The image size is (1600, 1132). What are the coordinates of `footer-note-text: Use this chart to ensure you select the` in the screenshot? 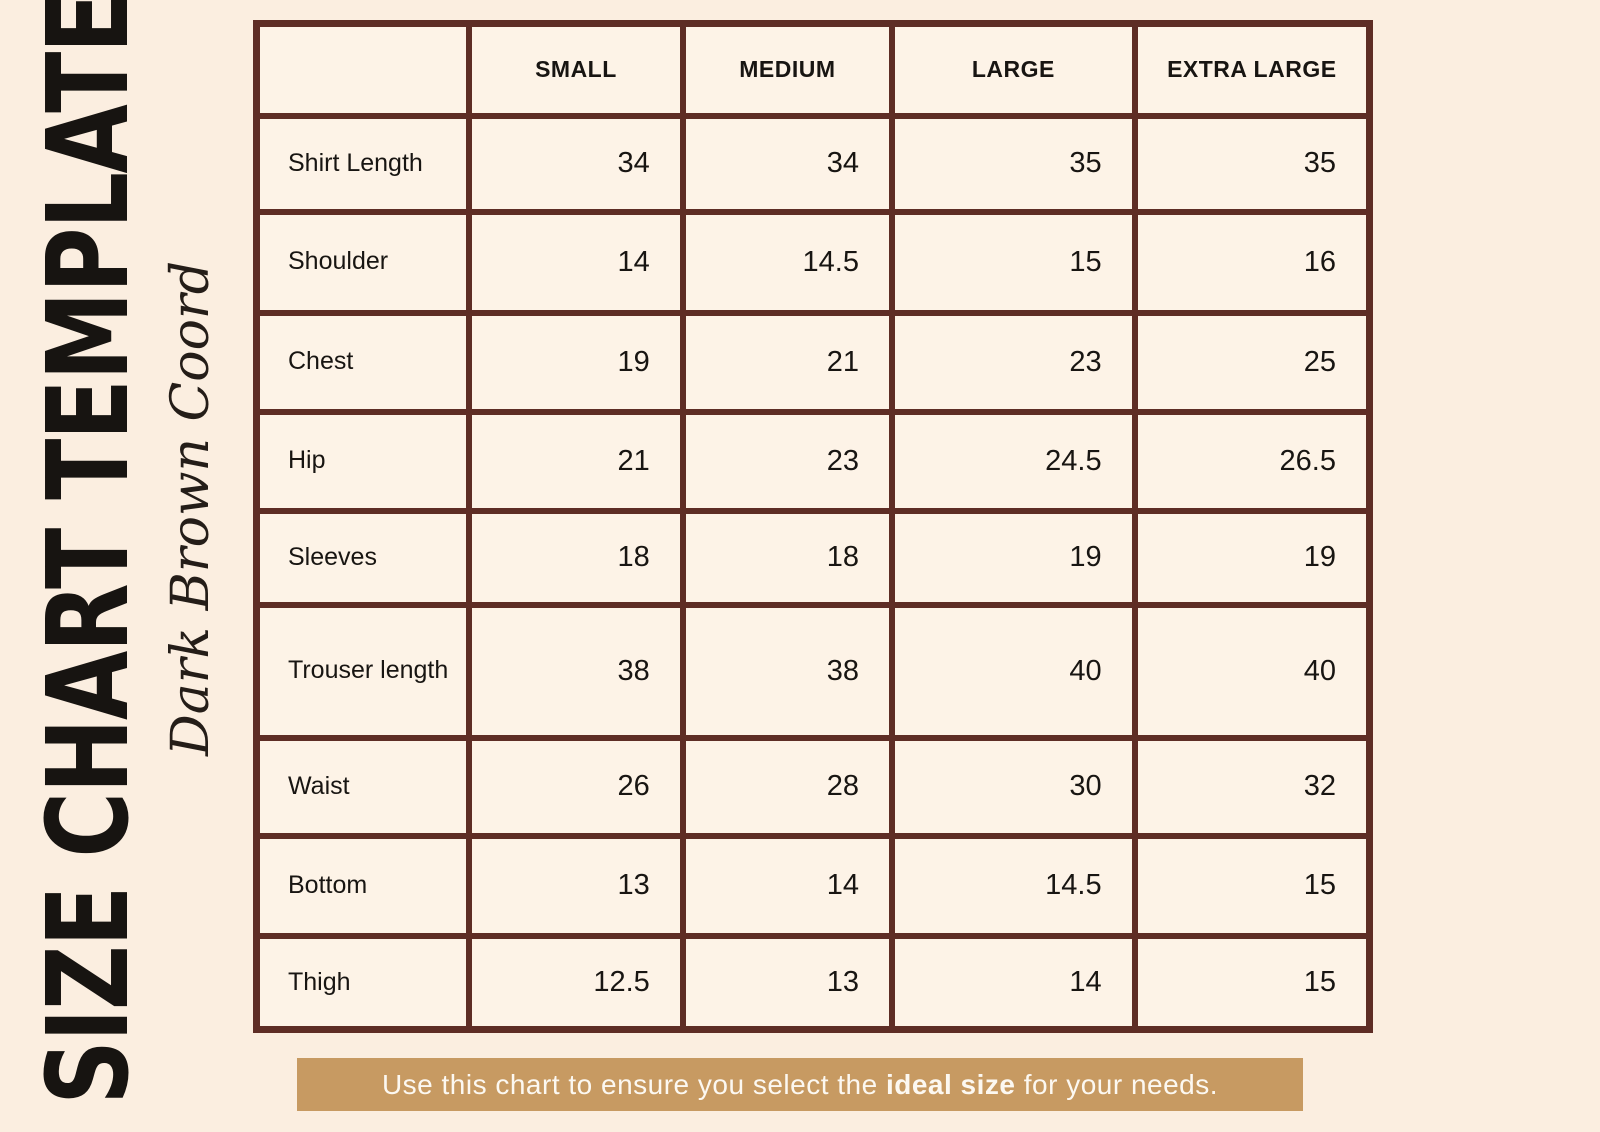 It's located at (633, 1084).